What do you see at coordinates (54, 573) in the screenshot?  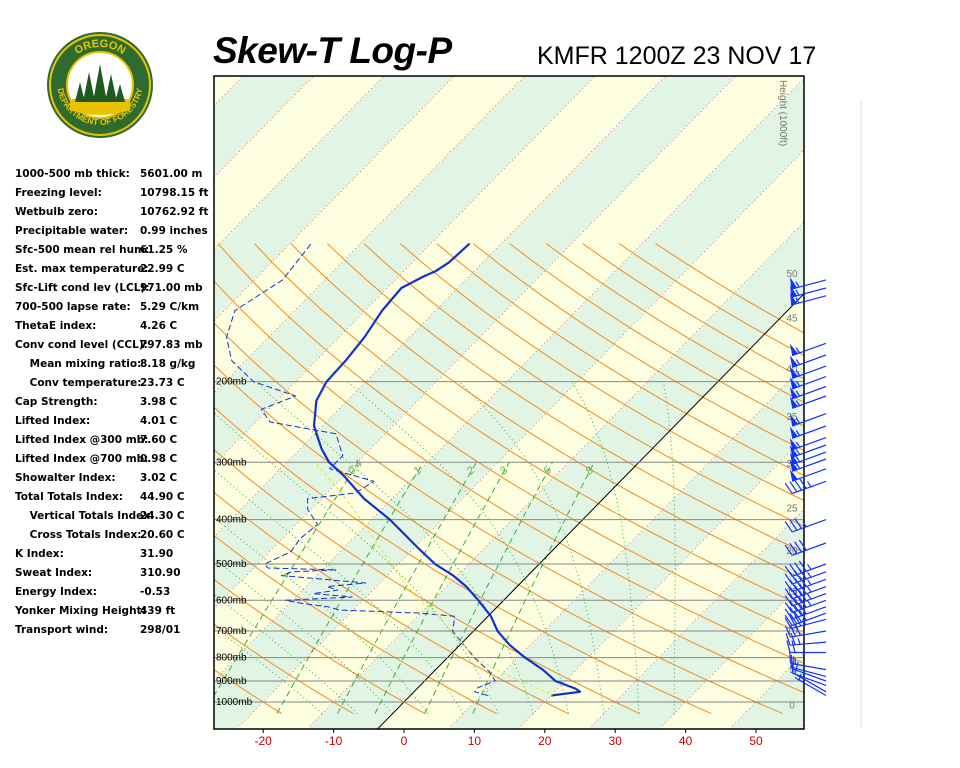 I see `stat-label: Sweat Index:` at bounding box center [54, 573].